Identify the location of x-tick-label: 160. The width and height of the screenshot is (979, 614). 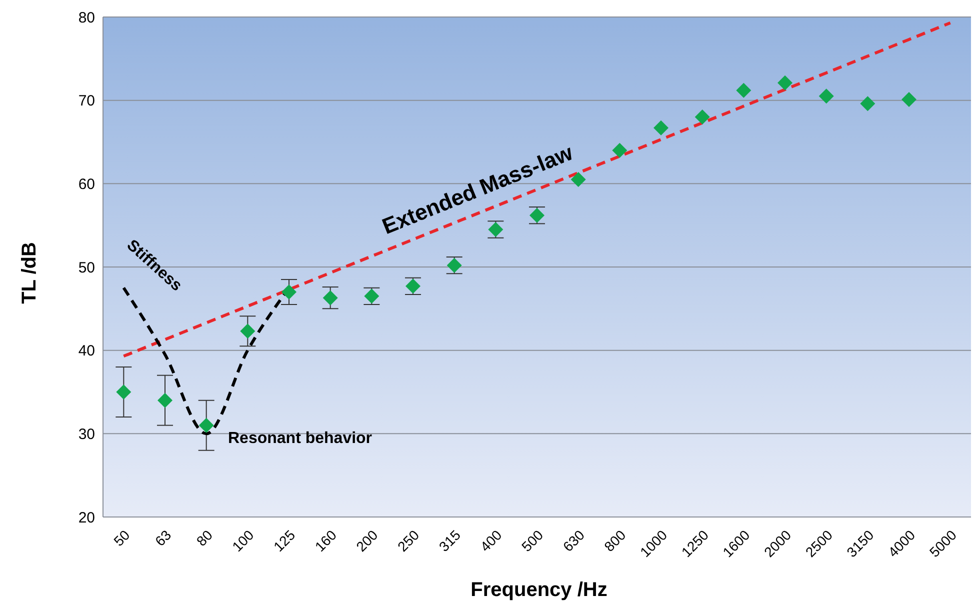
(326, 540).